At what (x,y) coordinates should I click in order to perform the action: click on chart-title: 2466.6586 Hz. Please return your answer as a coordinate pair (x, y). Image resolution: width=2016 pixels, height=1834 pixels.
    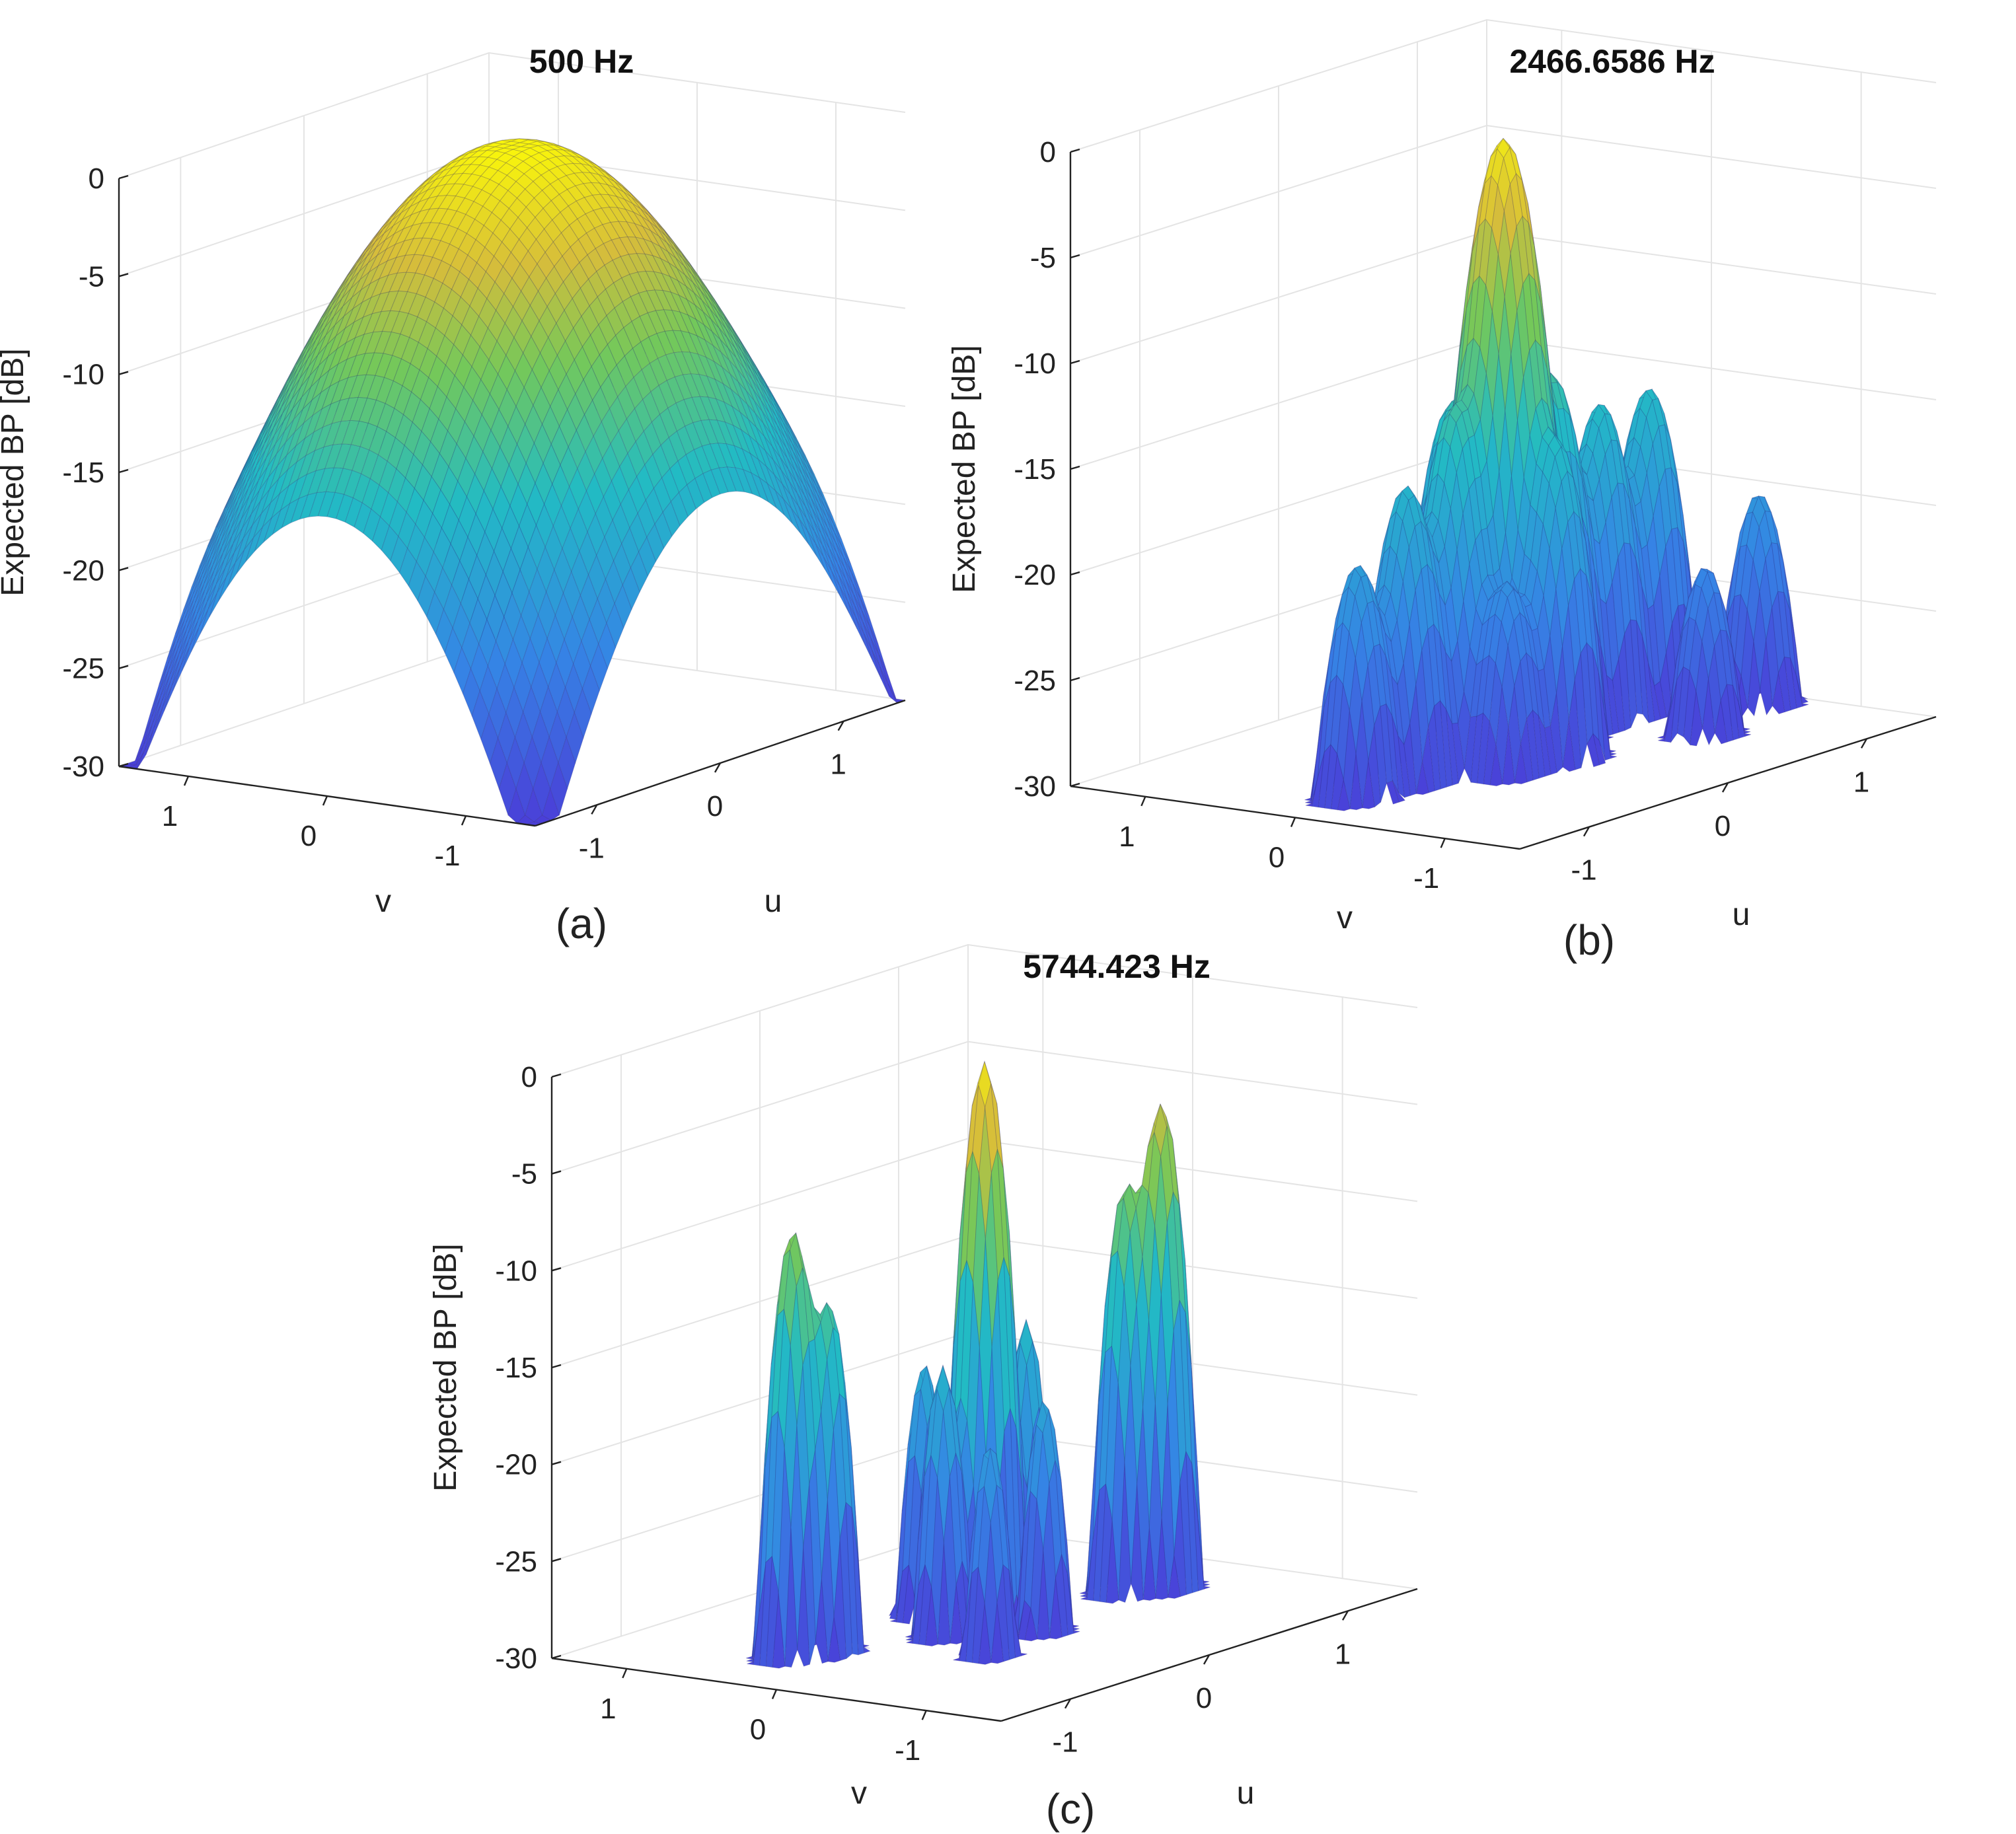
    Looking at the image, I should click on (1612, 61).